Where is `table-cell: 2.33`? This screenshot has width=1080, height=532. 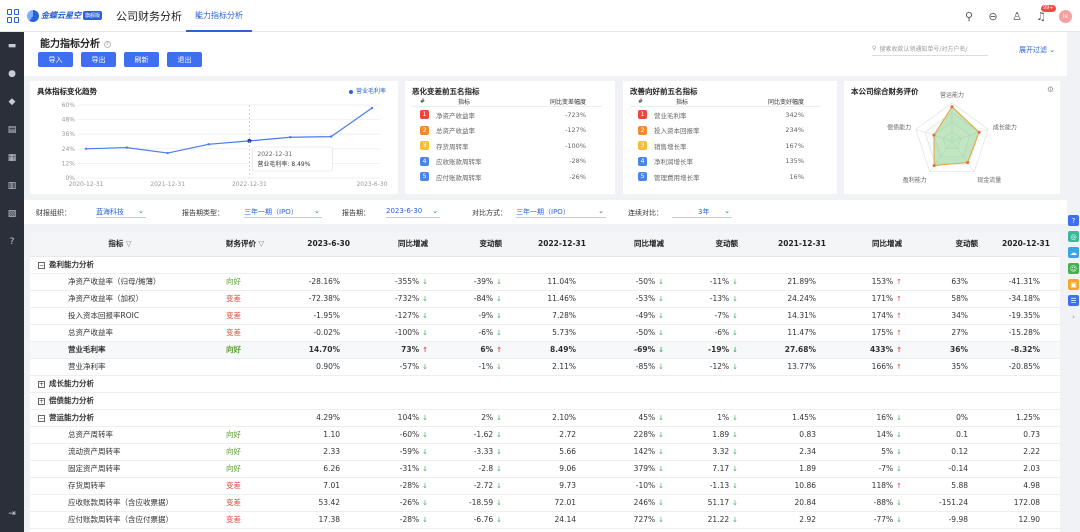
table-cell: 2.33 is located at coordinates (320, 452).